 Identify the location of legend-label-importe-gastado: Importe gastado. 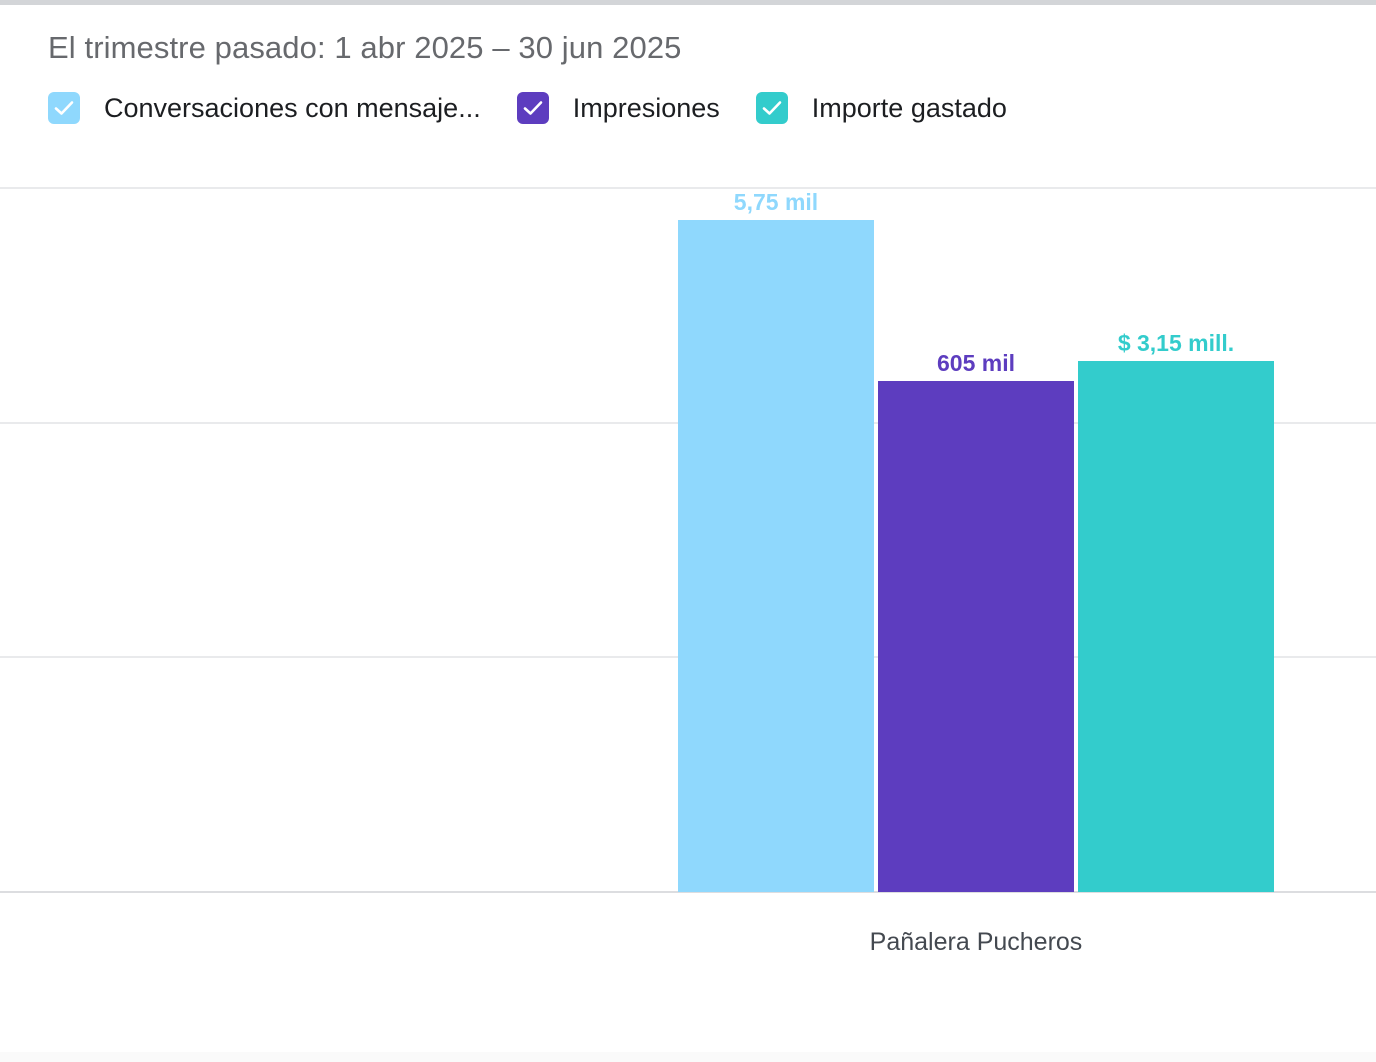
(909, 107).